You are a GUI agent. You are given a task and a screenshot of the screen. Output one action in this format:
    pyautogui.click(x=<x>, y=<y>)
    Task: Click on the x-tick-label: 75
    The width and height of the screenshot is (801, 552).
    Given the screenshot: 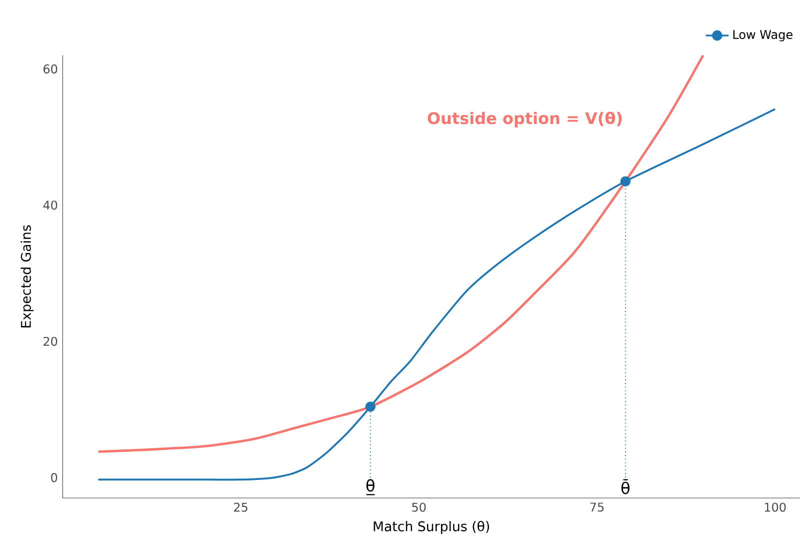 What is the action you would take?
    pyautogui.click(x=597, y=507)
    